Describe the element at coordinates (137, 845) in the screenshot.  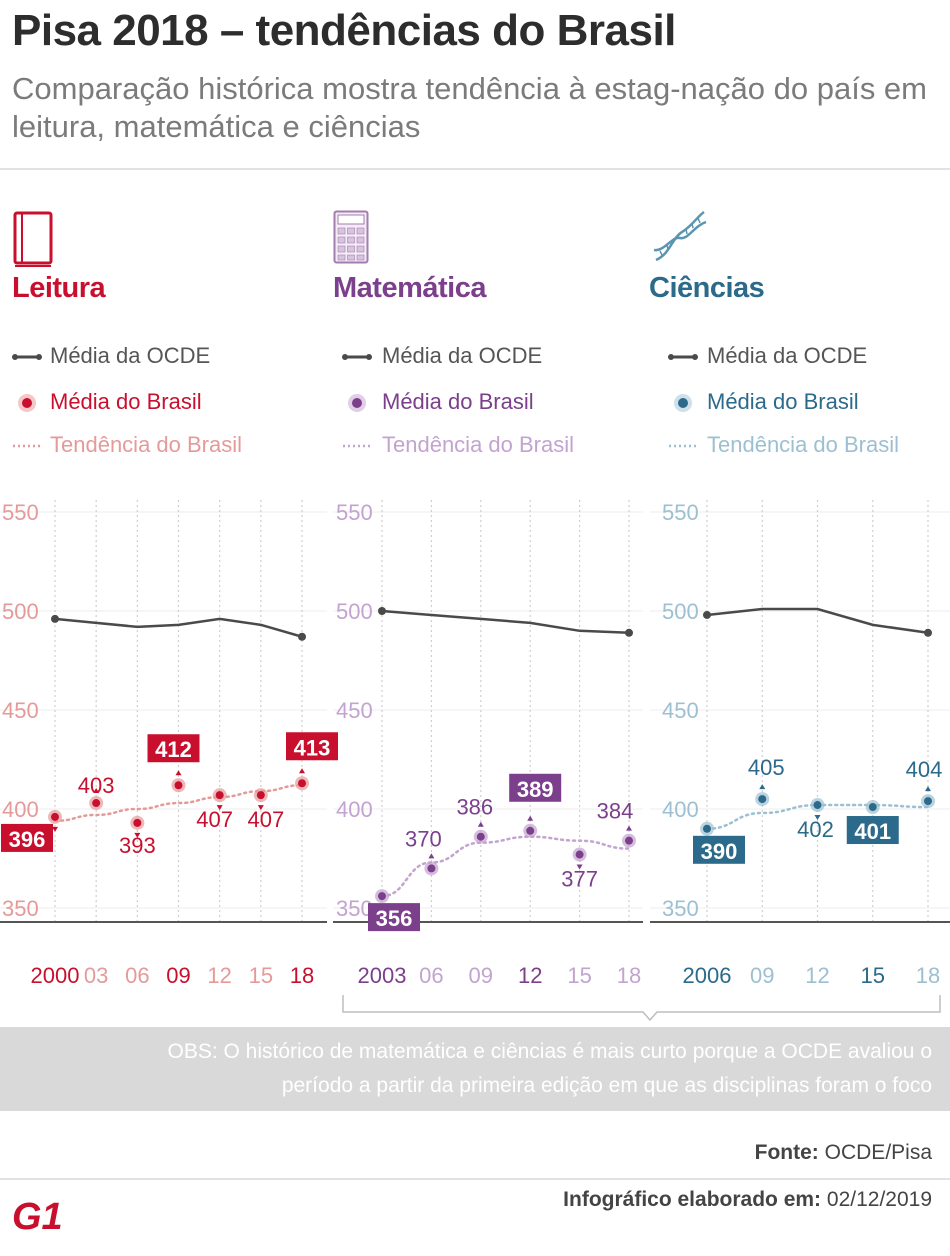
I see `data-label: 393` at that location.